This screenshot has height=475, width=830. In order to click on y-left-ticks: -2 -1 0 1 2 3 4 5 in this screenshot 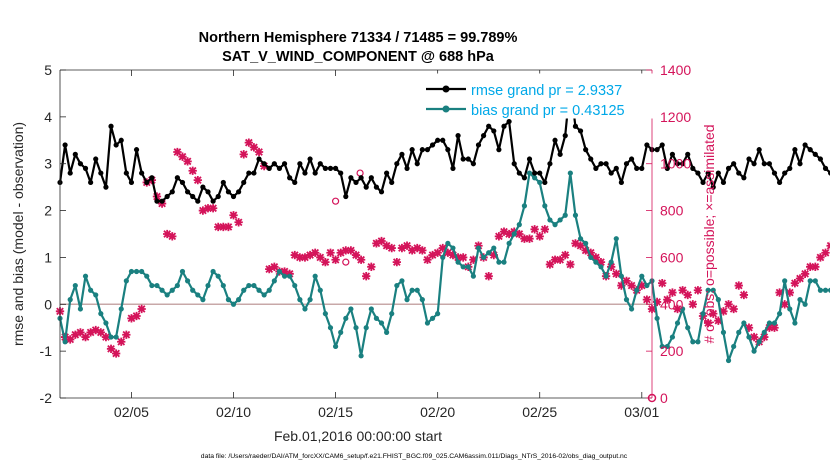, I will do `click(53, 234)`.